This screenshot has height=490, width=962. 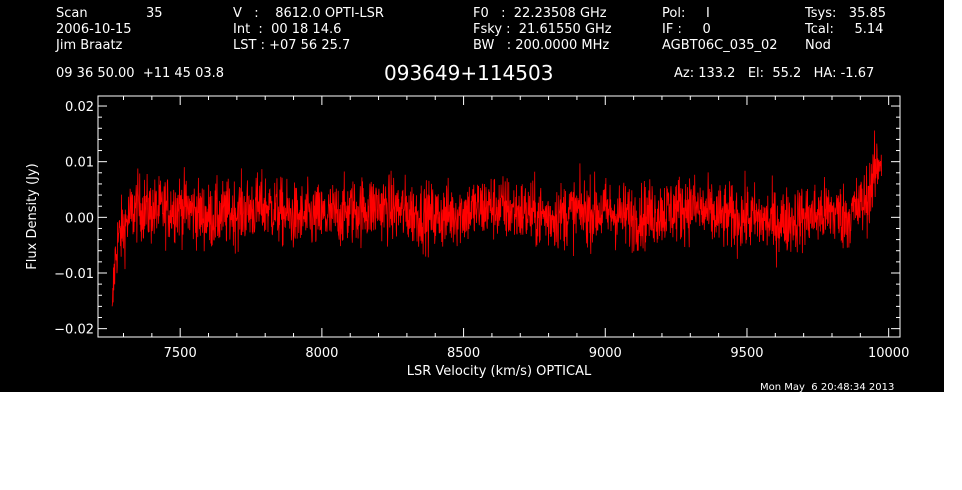 What do you see at coordinates (540, 13) in the screenshot?
I see `rest-frequency: F0 : 22.23508 GHz` at bounding box center [540, 13].